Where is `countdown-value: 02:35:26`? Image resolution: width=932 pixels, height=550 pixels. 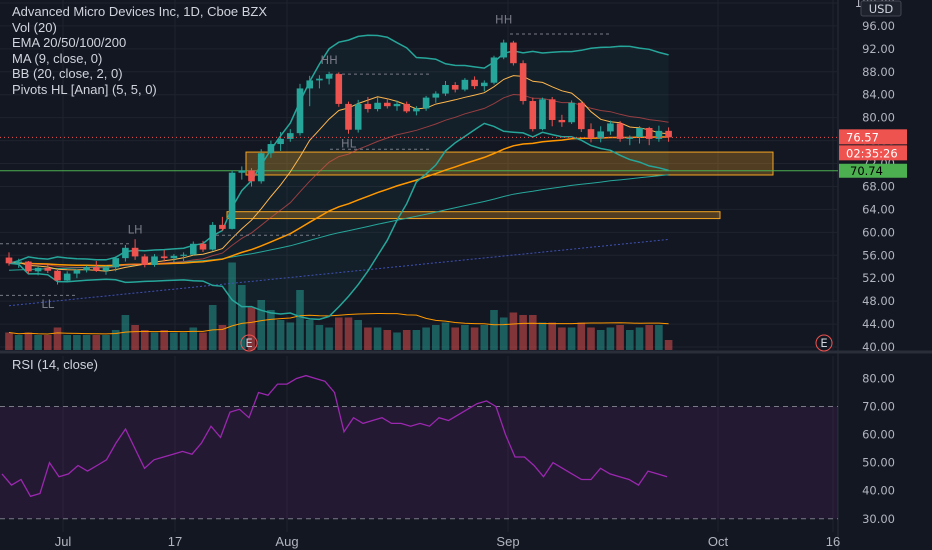 countdown-value: 02:35:26 is located at coordinates (872, 153).